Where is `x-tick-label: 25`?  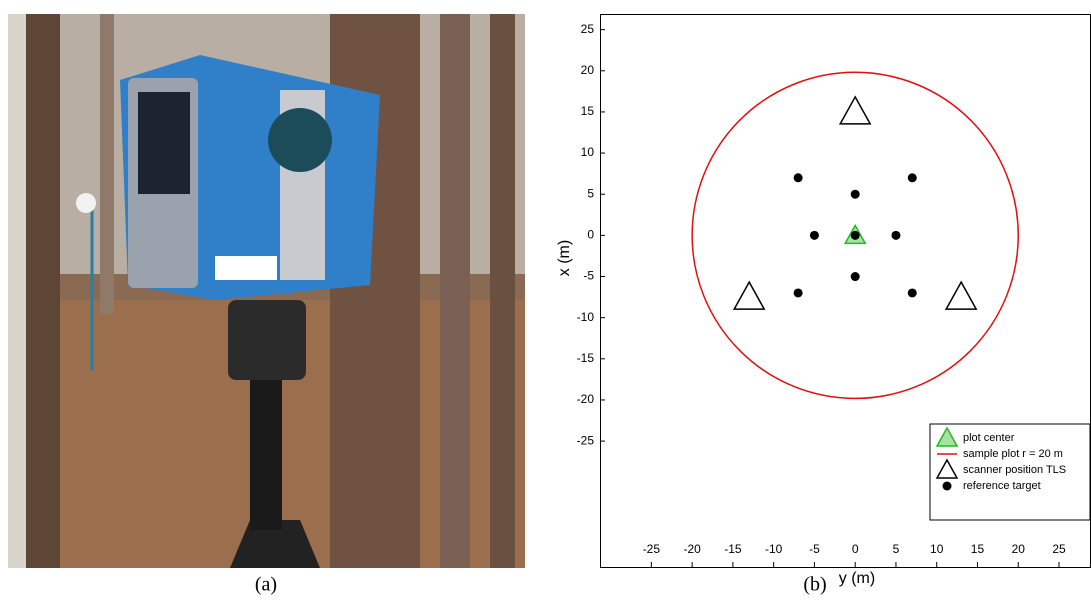 x-tick-label: 25 is located at coordinates (1059, 549).